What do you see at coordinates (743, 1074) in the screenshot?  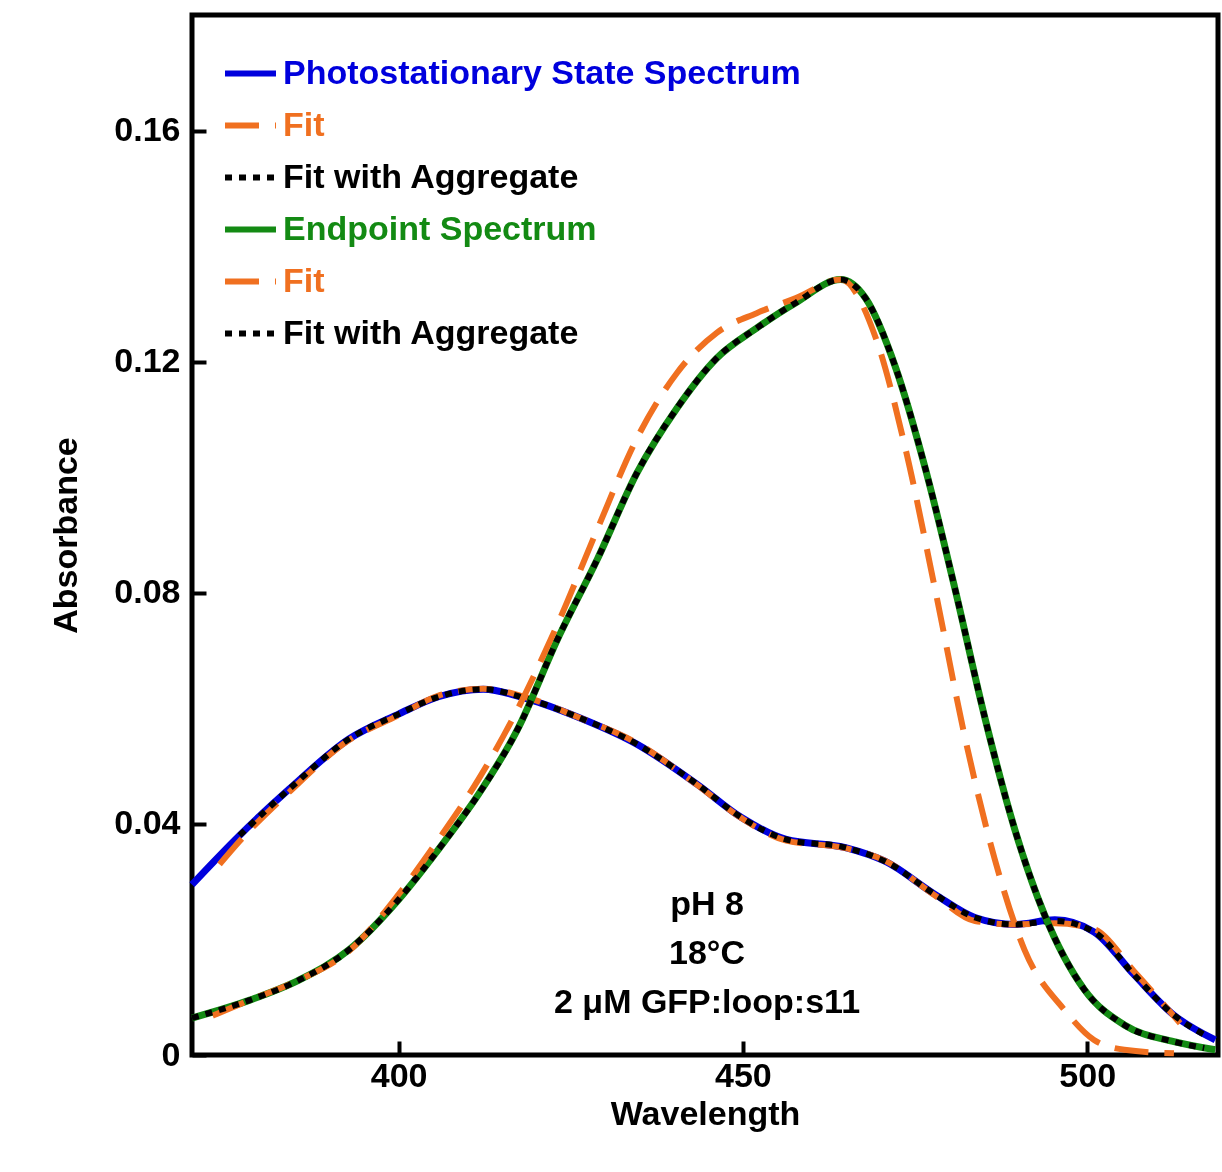 I see `x-tick-label: 450` at bounding box center [743, 1074].